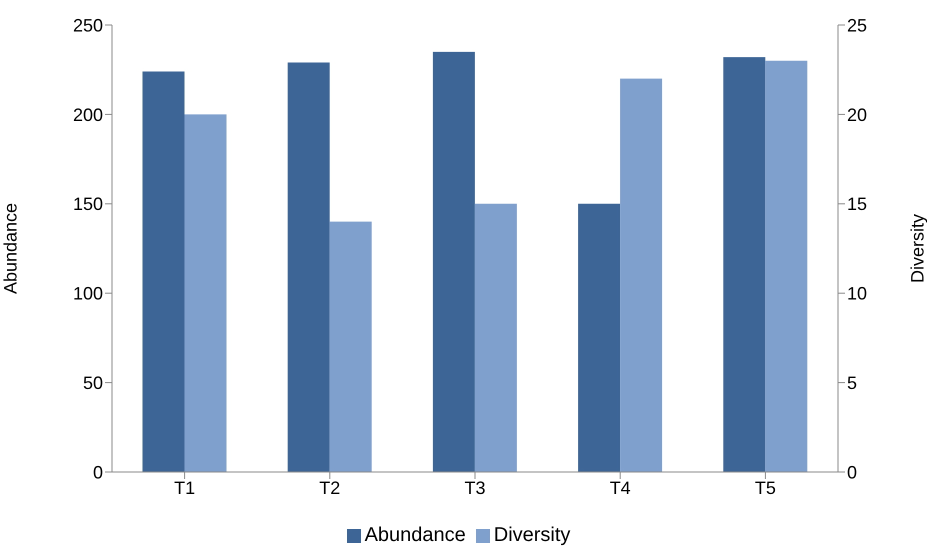 This screenshot has width=927, height=555. I want to click on y-axis-title: Abundance, so click(10, 248).